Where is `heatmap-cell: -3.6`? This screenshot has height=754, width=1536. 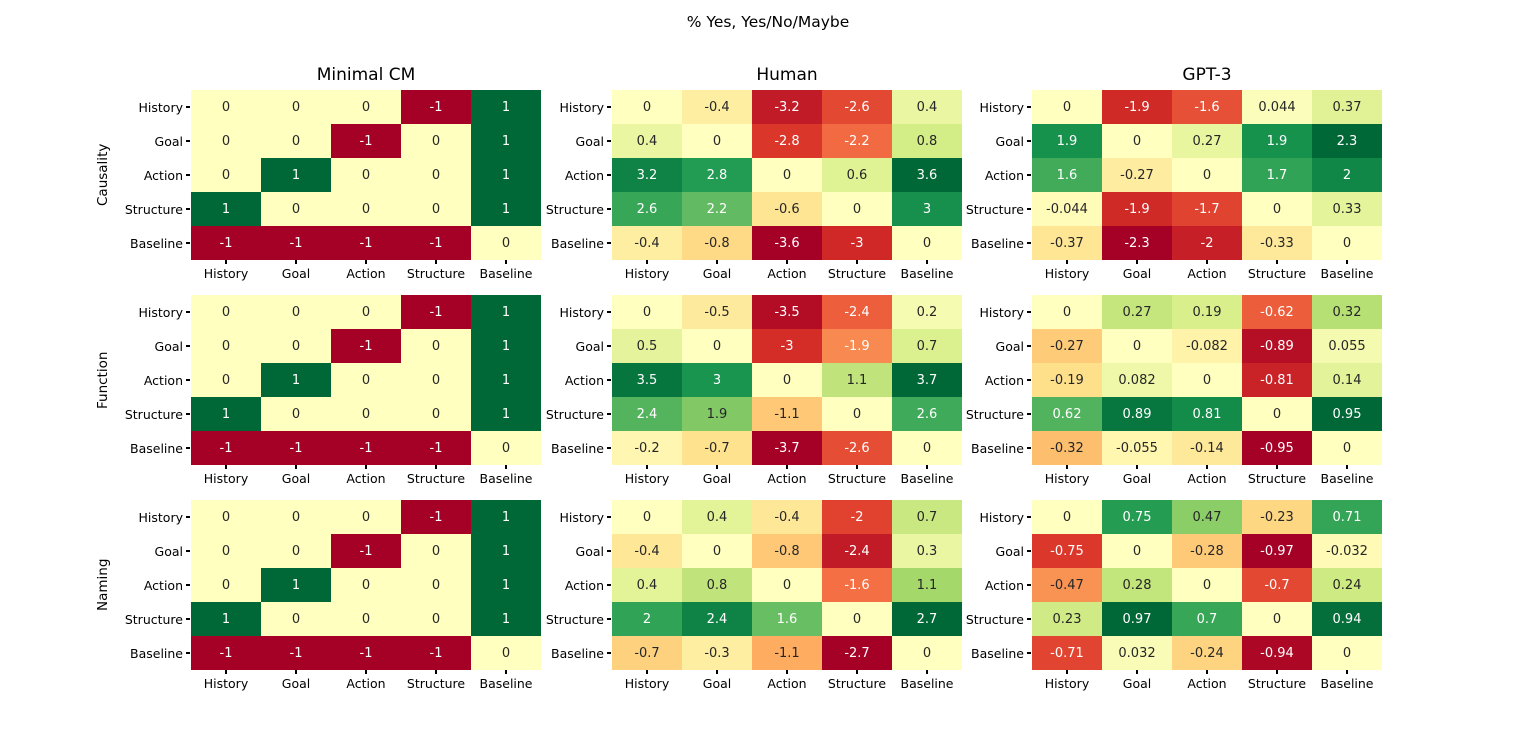 heatmap-cell: -3.6 is located at coordinates (787, 243).